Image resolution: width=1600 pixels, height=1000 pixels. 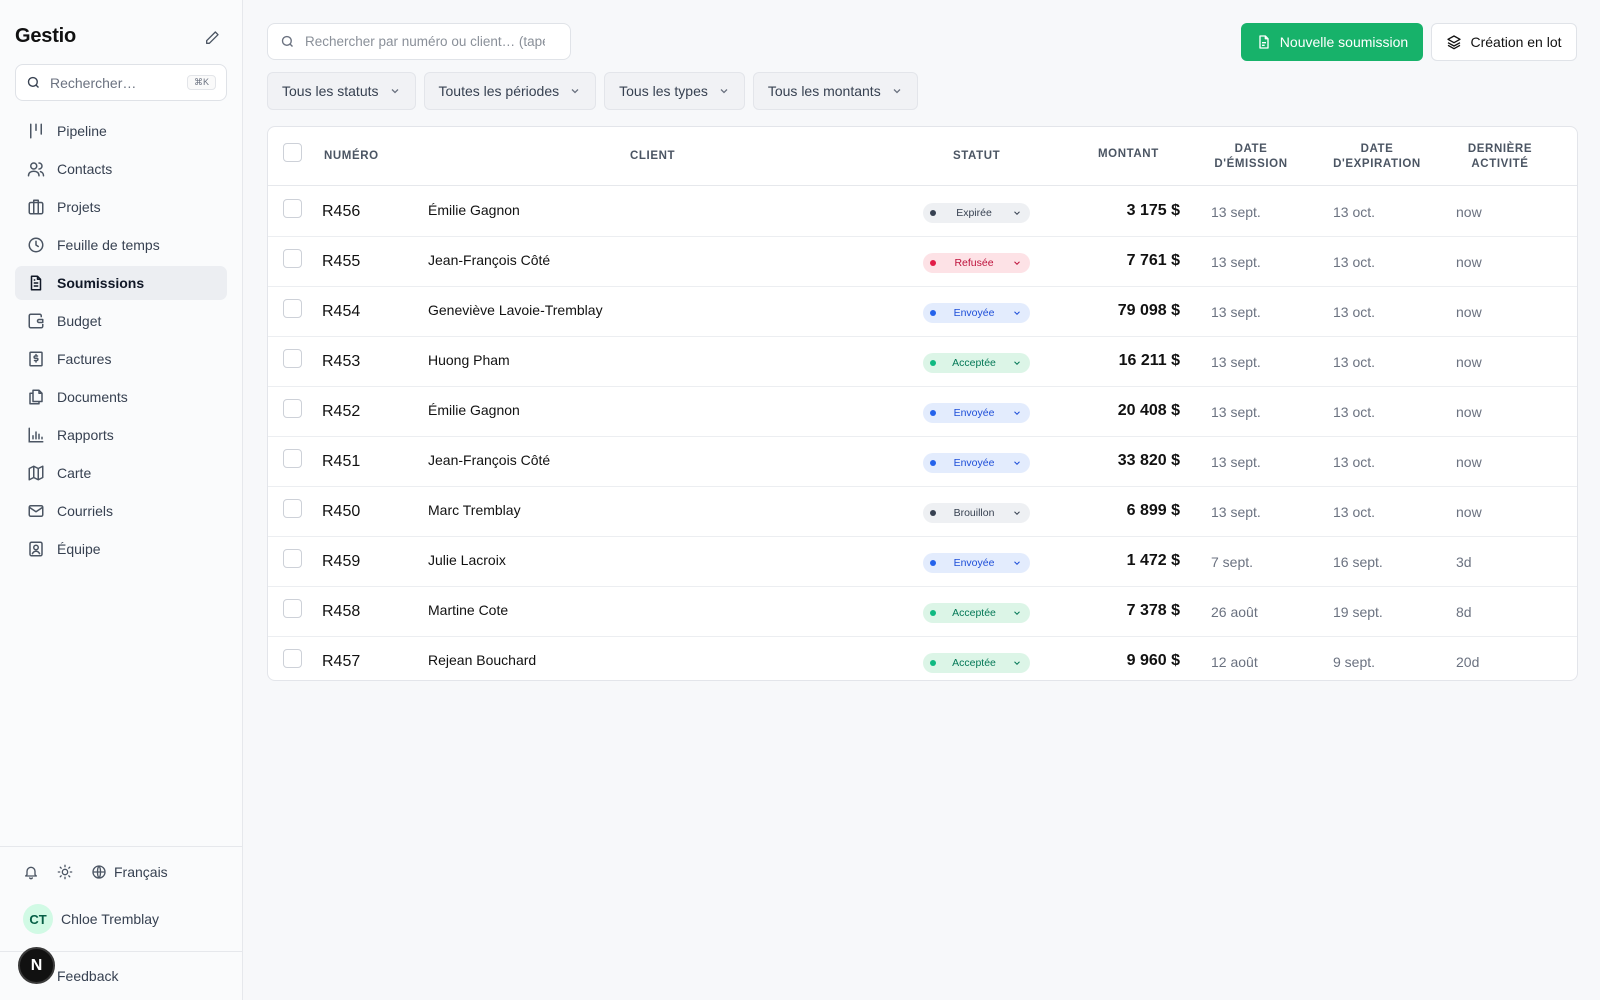 What do you see at coordinates (341, 461) in the screenshot?
I see `submission-number: R451` at bounding box center [341, 461].